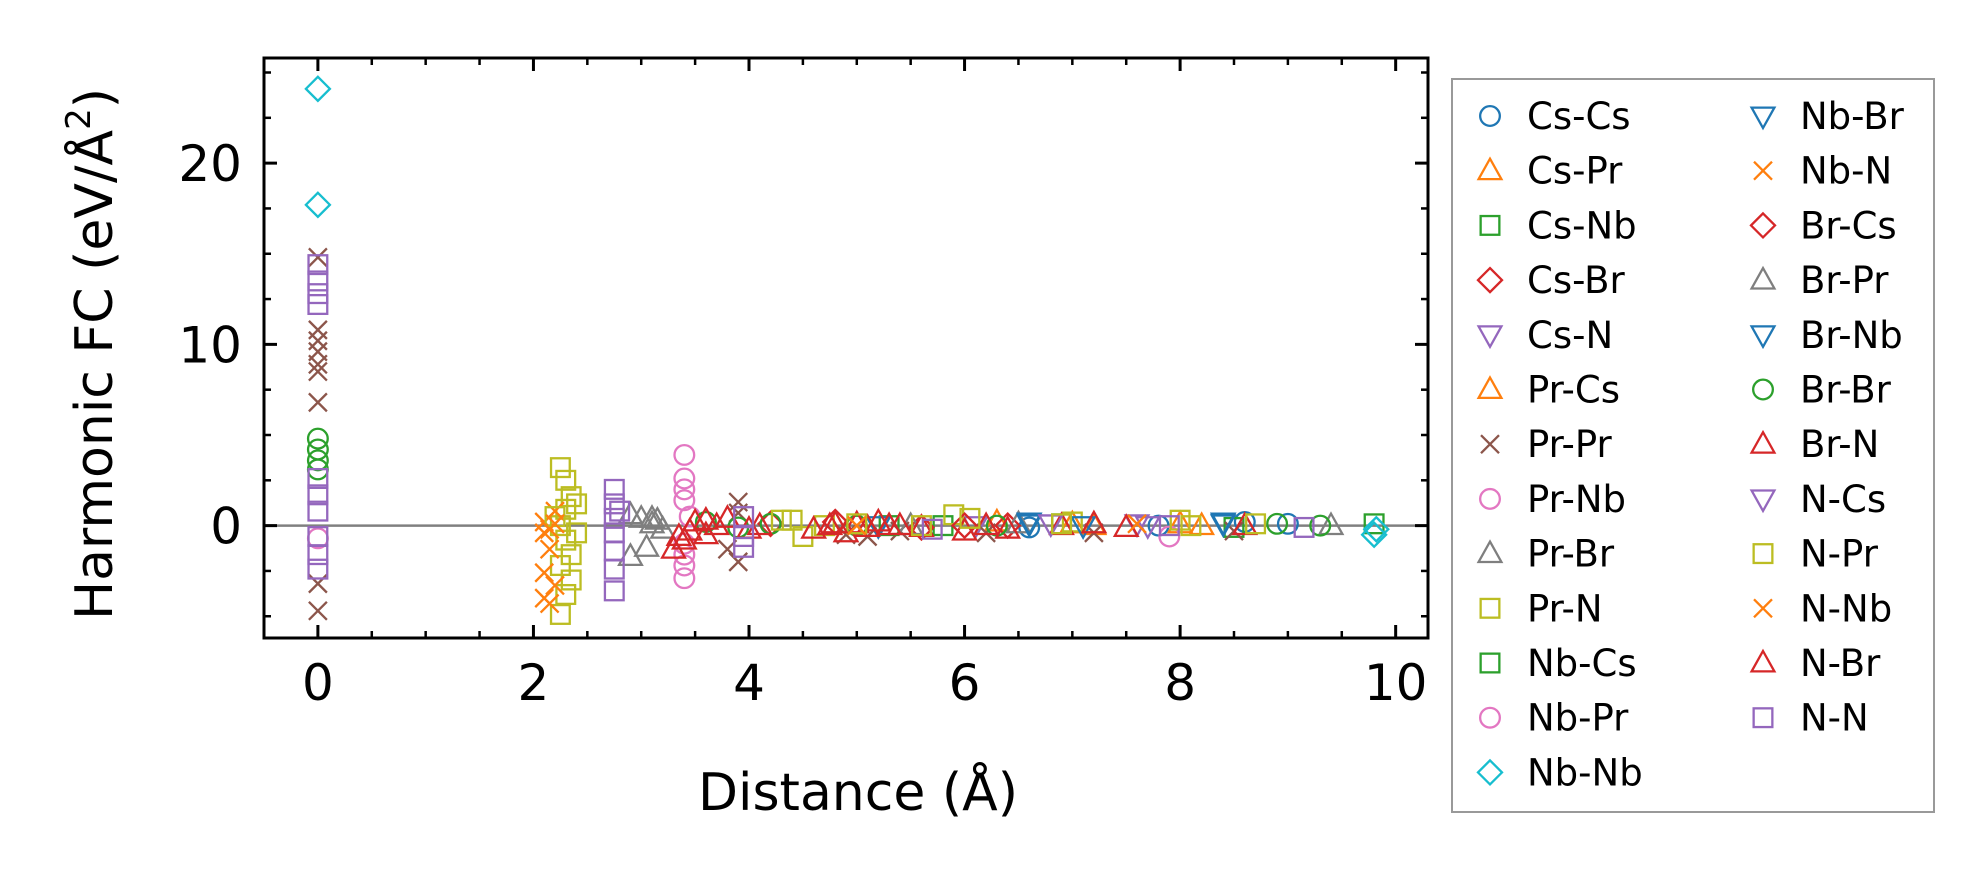 Image resolution: width=1986 pixels, height=888 pixels. I want to click on y-tick-label: 0, so click(226, 527).